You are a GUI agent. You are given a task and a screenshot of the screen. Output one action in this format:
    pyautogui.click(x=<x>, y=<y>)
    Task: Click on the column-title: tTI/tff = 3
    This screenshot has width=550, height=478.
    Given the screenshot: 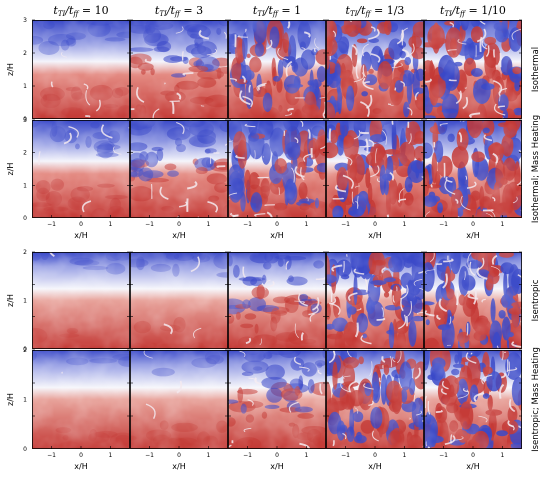 What is the action you would take?
    pyautogui.click(x=179, y=11)
    